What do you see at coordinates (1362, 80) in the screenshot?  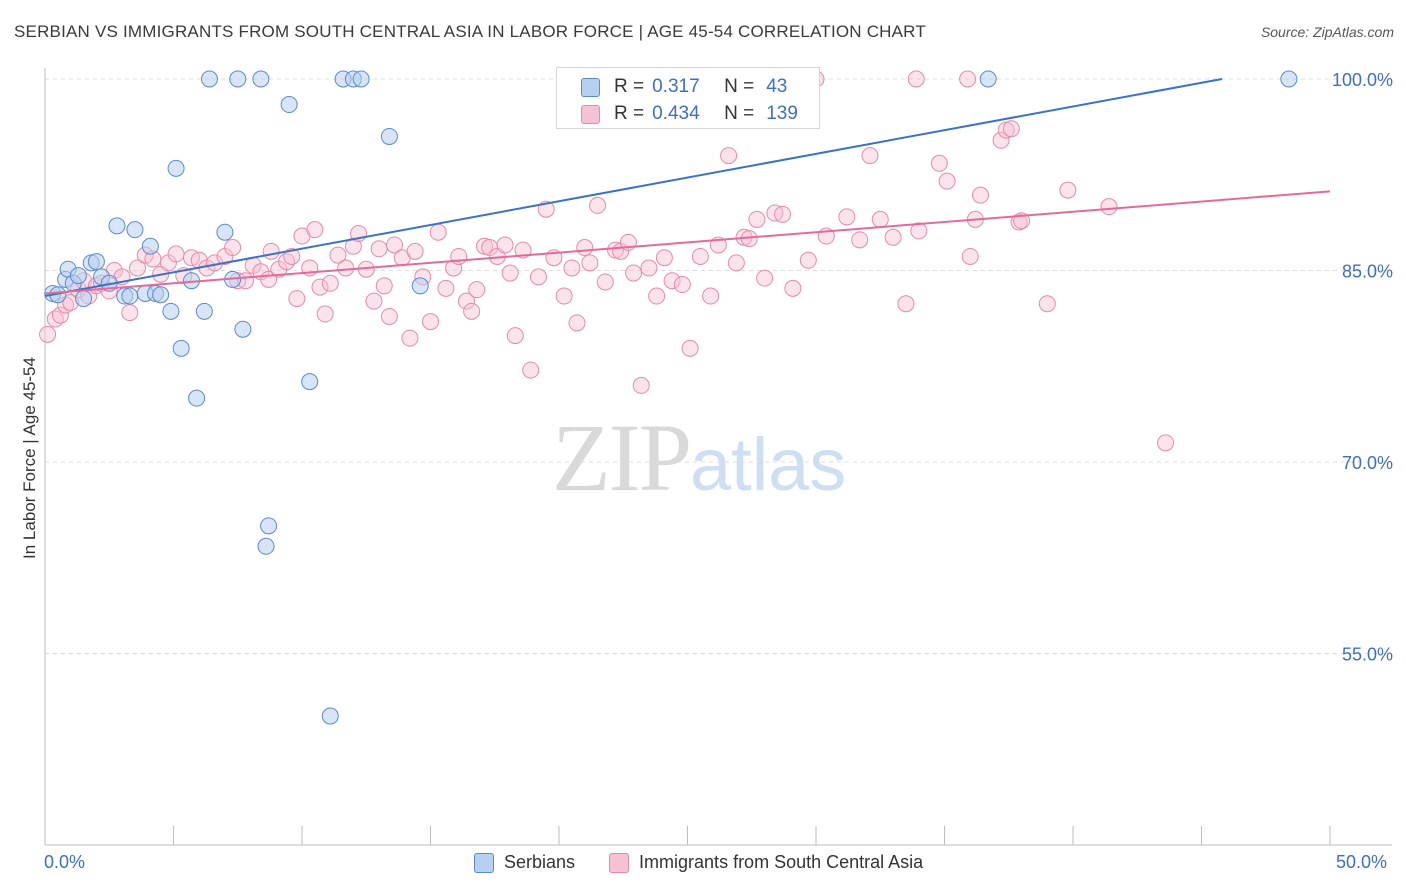 I see `y-tick-label: 100.0%` at bounding box center [1362, 80].